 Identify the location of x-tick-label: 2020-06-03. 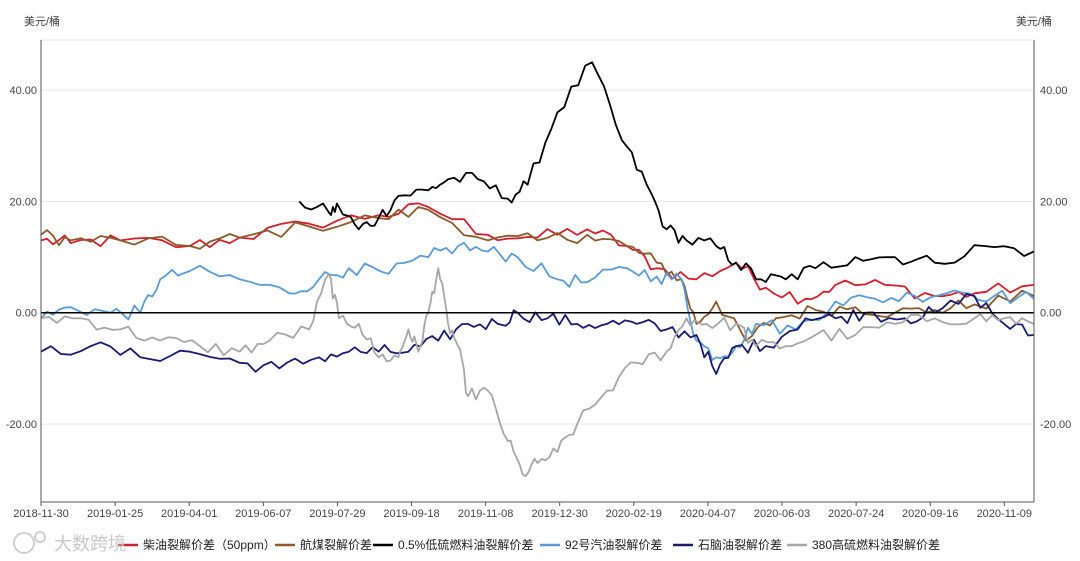
(782, 514).